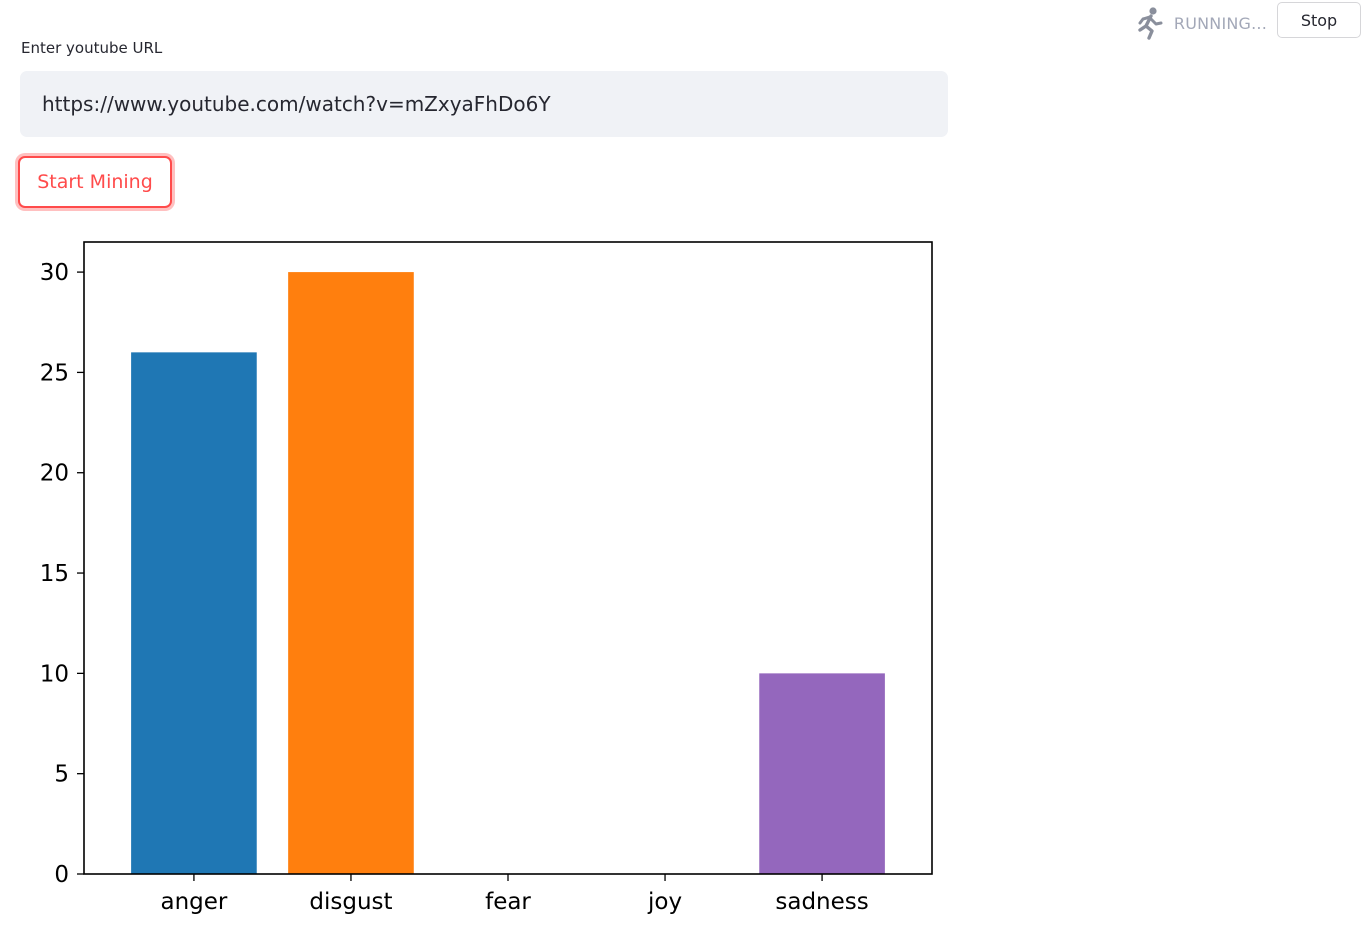 This screenshot has height=936, width=1369. I want to click on y-axis: 0 5 10 15 20 25 30, so click(62, 574).